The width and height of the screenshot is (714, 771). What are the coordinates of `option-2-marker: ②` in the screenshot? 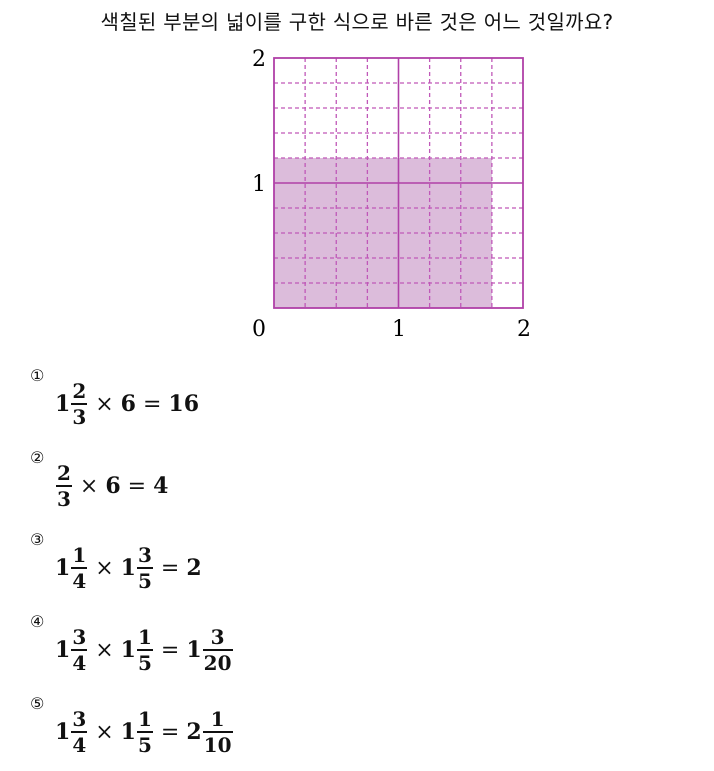 It's located at (37, 457).